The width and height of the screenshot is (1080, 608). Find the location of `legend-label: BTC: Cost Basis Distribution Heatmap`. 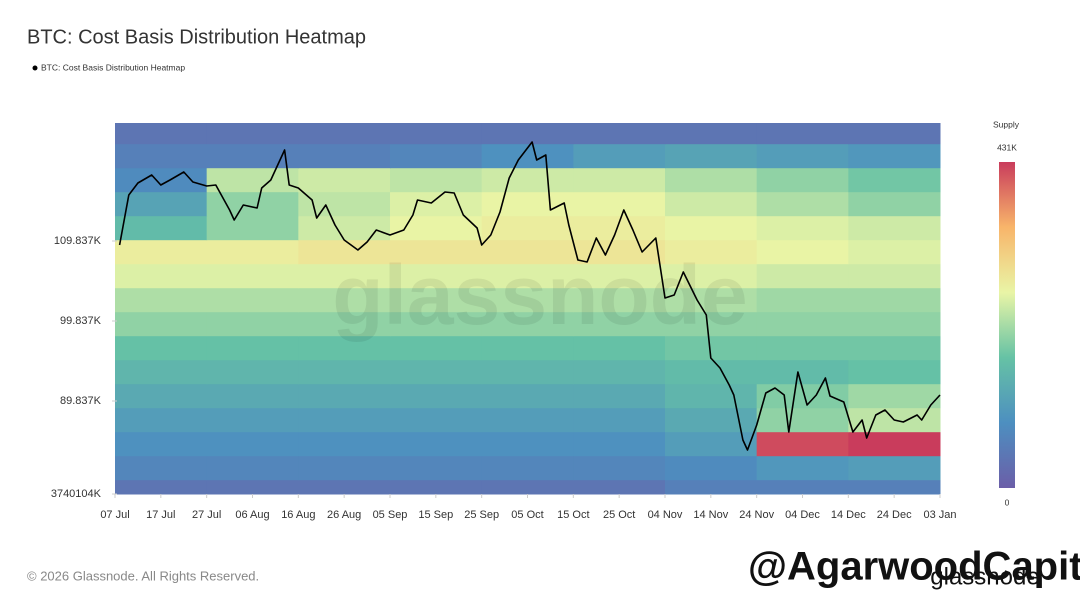

legend-label: BTC: Cost Basis Distribution Heatmap is located at coordinates (113, 67).